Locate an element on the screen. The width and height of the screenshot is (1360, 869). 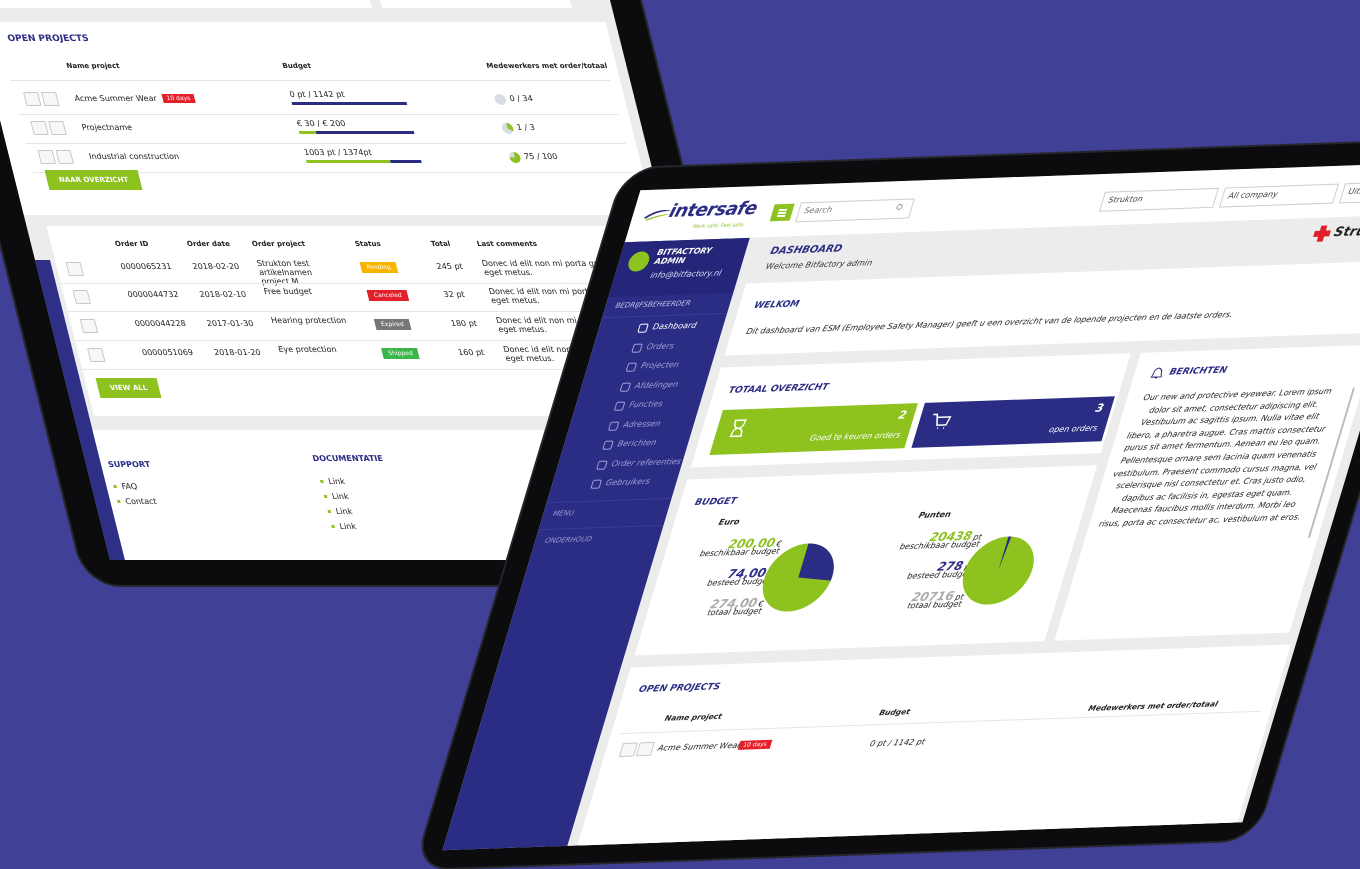
footer-link: Contact is located at coordinates (140, 501).